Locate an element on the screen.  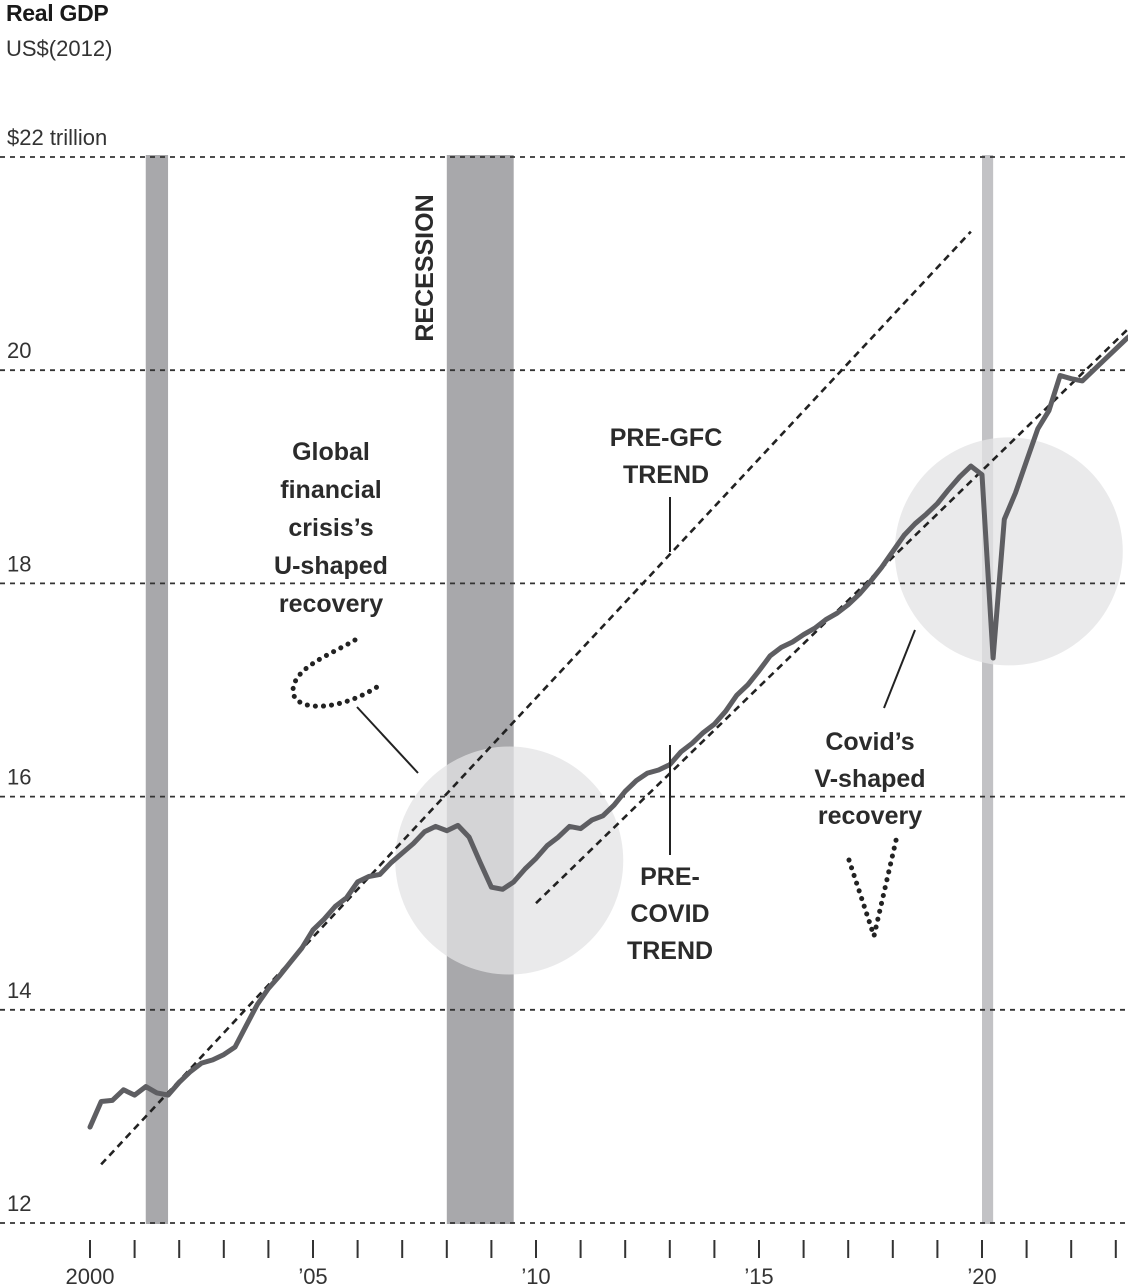
gfc-annotation-line: crisis’s is located at coordinates (330, 528).